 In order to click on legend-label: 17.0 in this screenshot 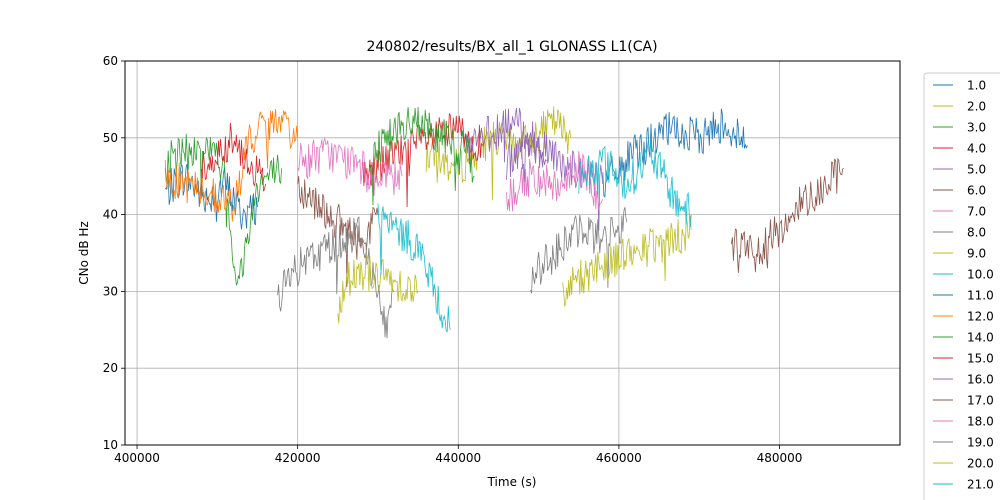, I will do `click(980, 401)`.